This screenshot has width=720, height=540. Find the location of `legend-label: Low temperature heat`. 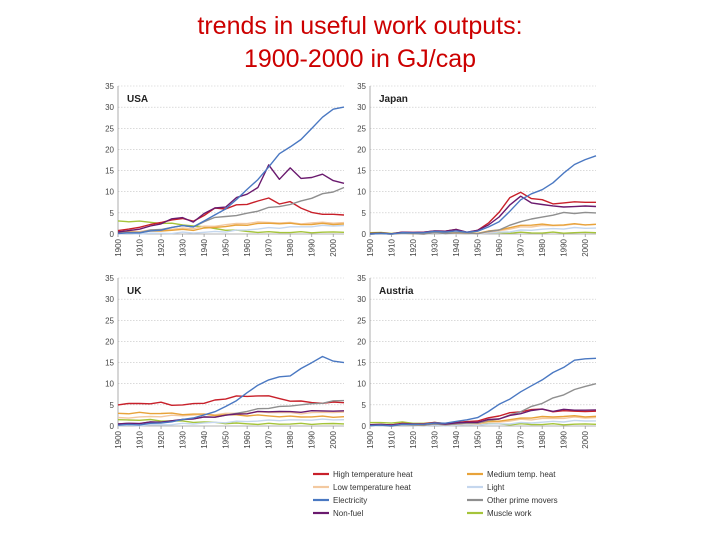

legend-label: Low temperature heat is located at coordinates (372, 487).